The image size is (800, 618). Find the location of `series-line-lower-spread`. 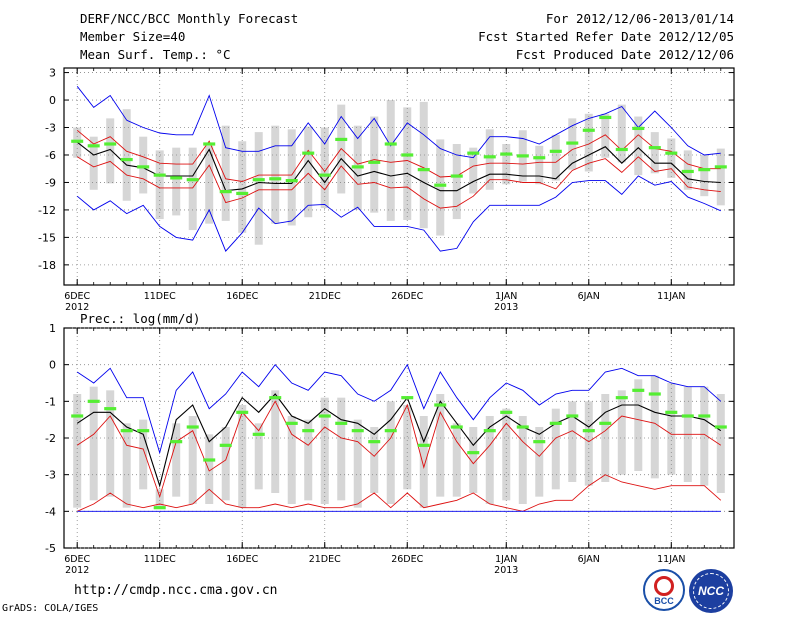

series-line-lower-spread is located at coordinates (399, 493).